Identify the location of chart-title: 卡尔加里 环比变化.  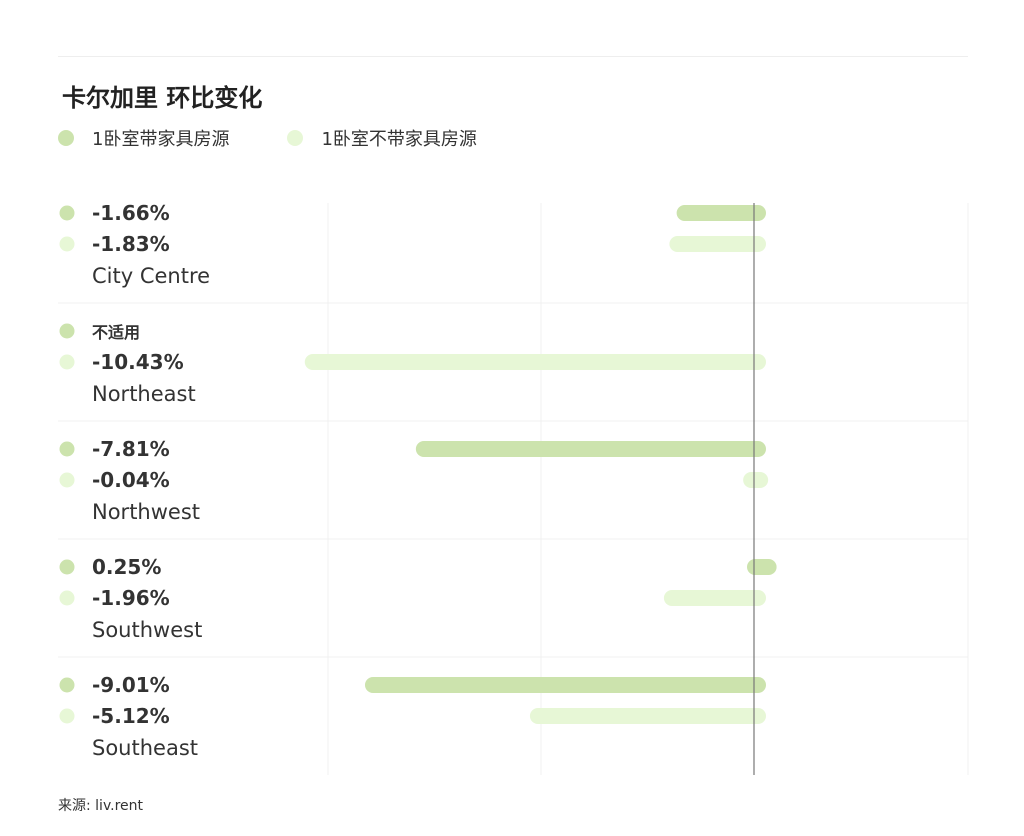
(162, 98).